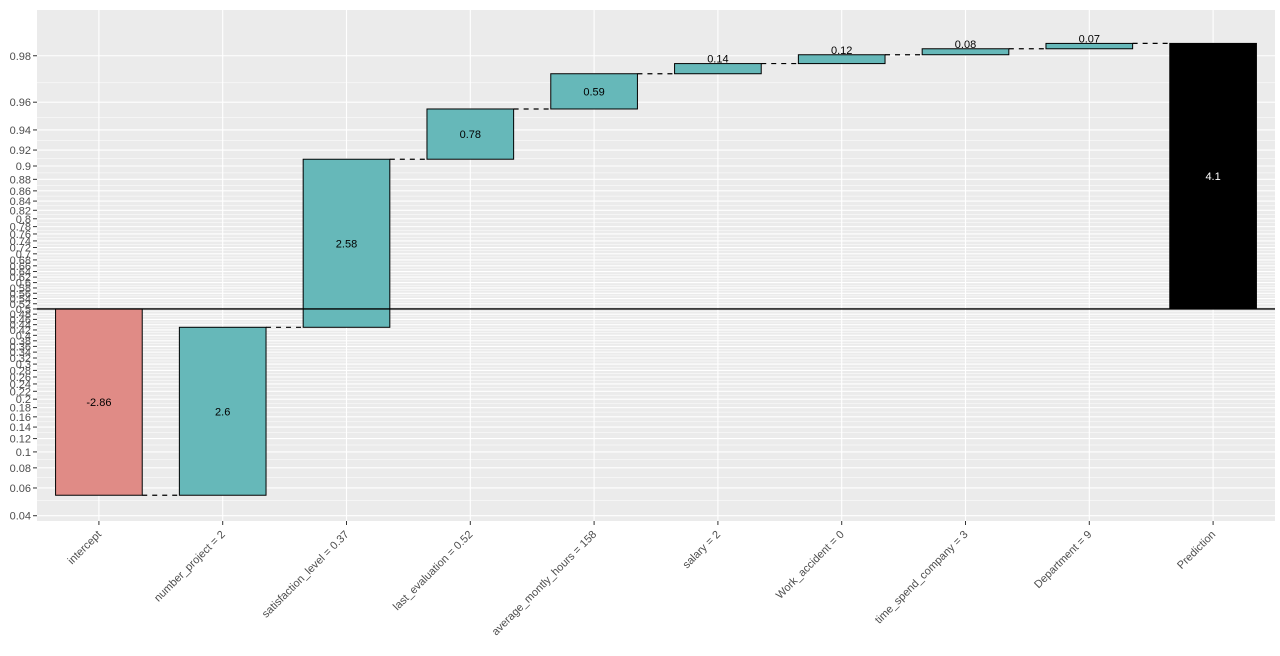 Image resolution: width=1280 pixels, height=656 pixels. Describe the element at coordinates (433, 571) in the screenshot. I see `x-tick-label: last_evaluation = 0.52` at that location.